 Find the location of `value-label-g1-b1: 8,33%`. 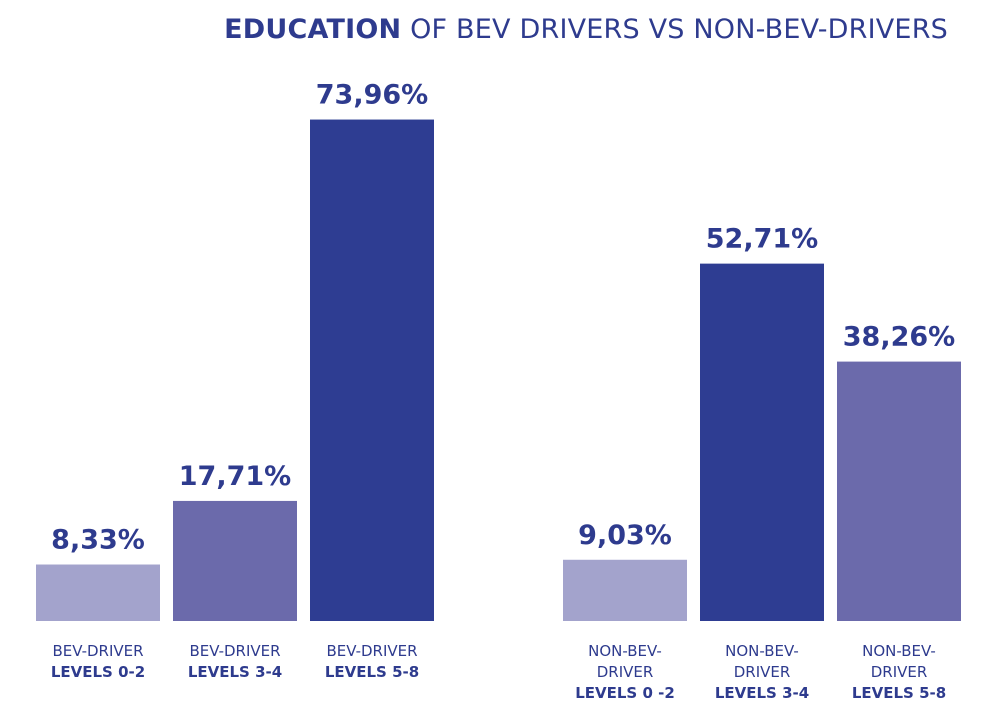

value-label-g1-b1: 8,33% is located at coordinates (98, 540).